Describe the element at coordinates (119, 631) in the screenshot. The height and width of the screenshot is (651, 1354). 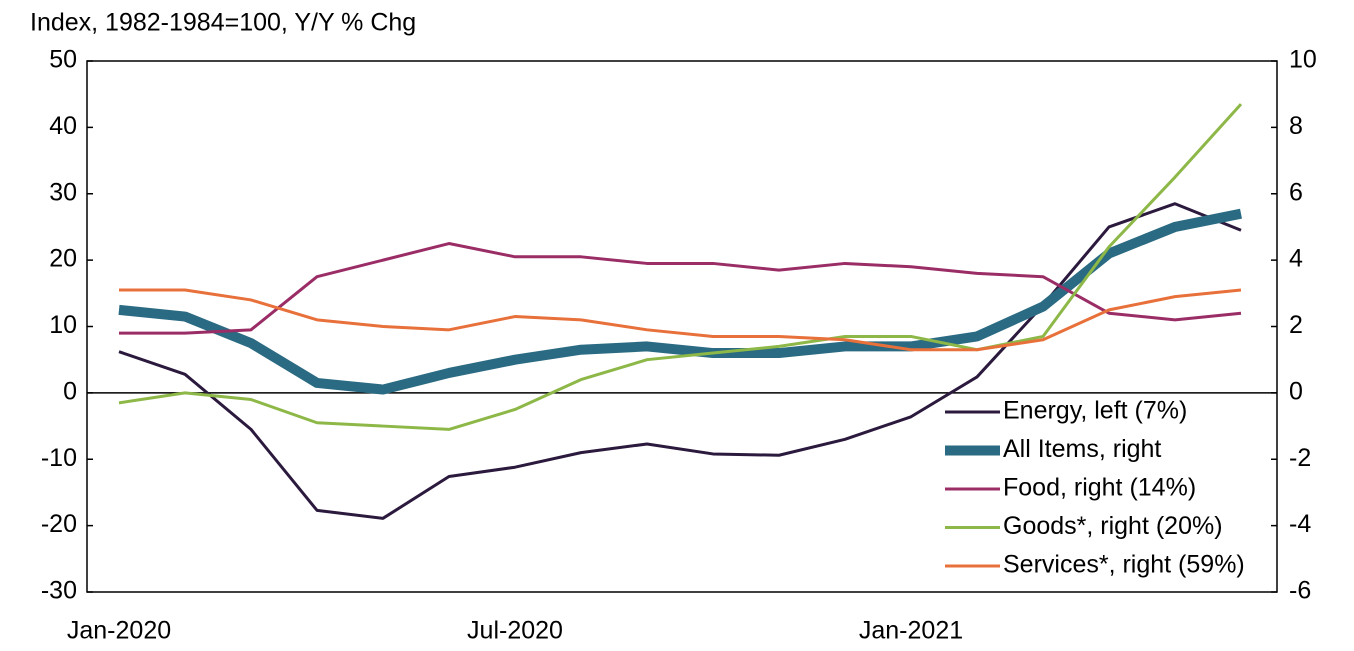
I see `x-tick-label: Jan-2020` at that location.